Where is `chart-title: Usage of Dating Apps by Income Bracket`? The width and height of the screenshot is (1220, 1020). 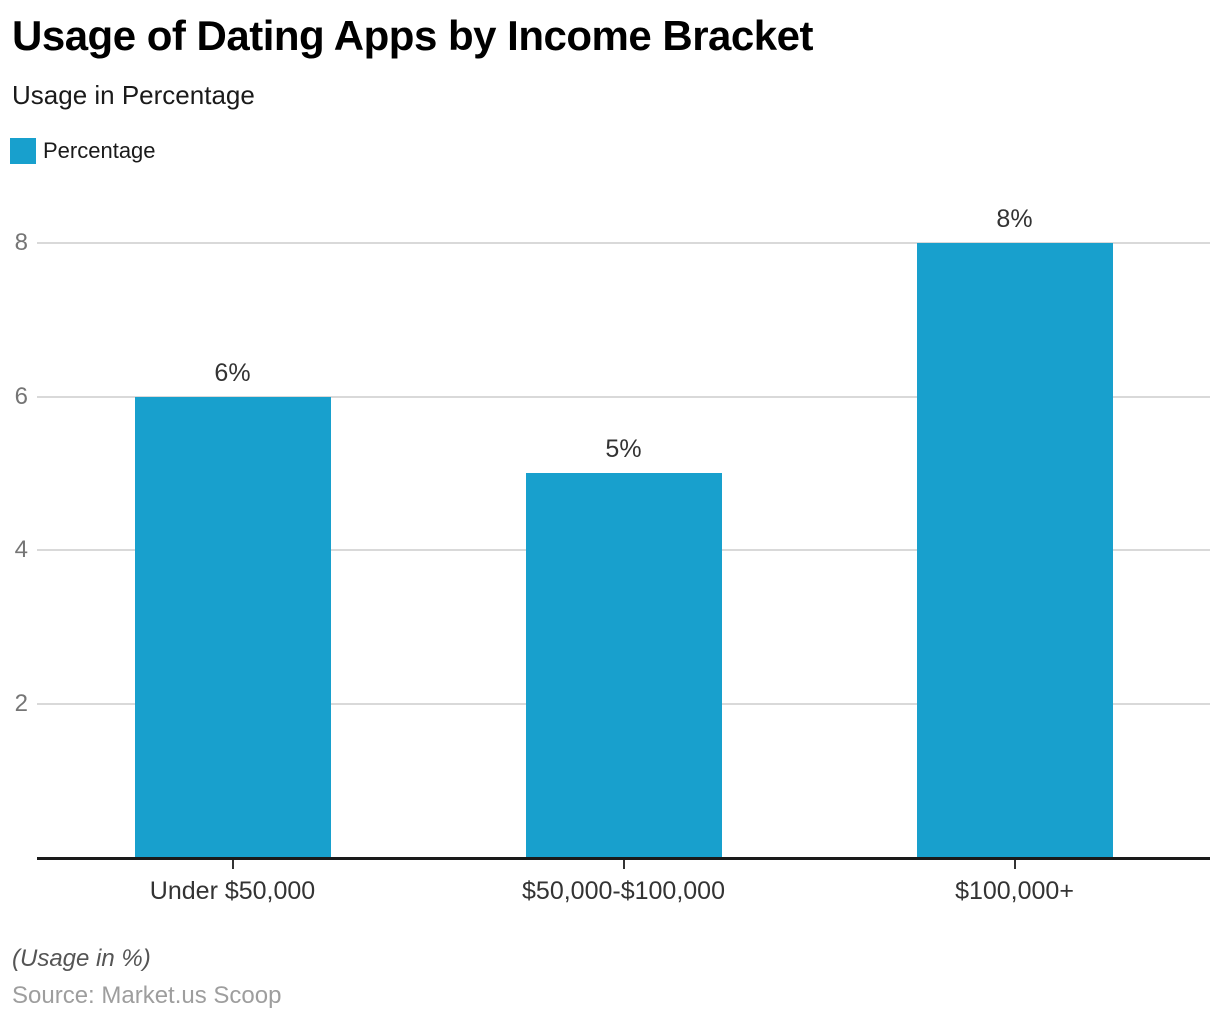 chart-title: Usage of Dating Apps by Income Bracket is located at coordinates (412, 35).